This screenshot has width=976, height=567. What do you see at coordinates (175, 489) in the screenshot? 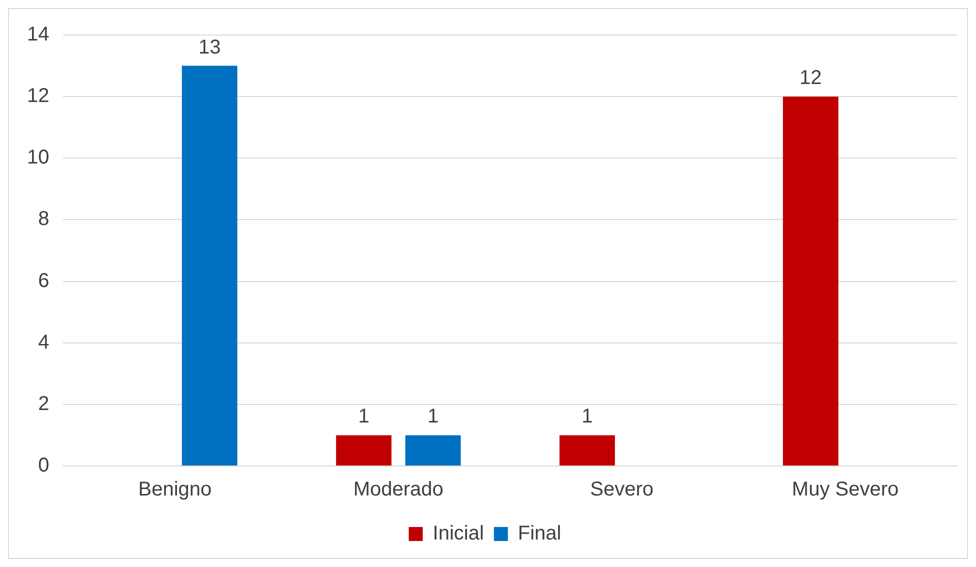
I see `x-tick-label: Benigno` at bounding box center [175, 489].